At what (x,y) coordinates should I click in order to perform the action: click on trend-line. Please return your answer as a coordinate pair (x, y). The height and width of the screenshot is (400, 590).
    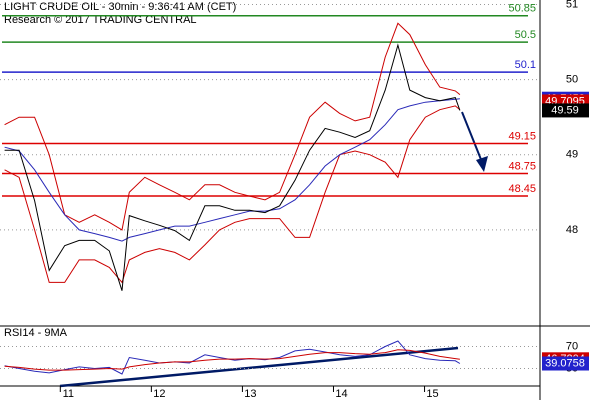
    Looking at the image, I should click on (259, 367).